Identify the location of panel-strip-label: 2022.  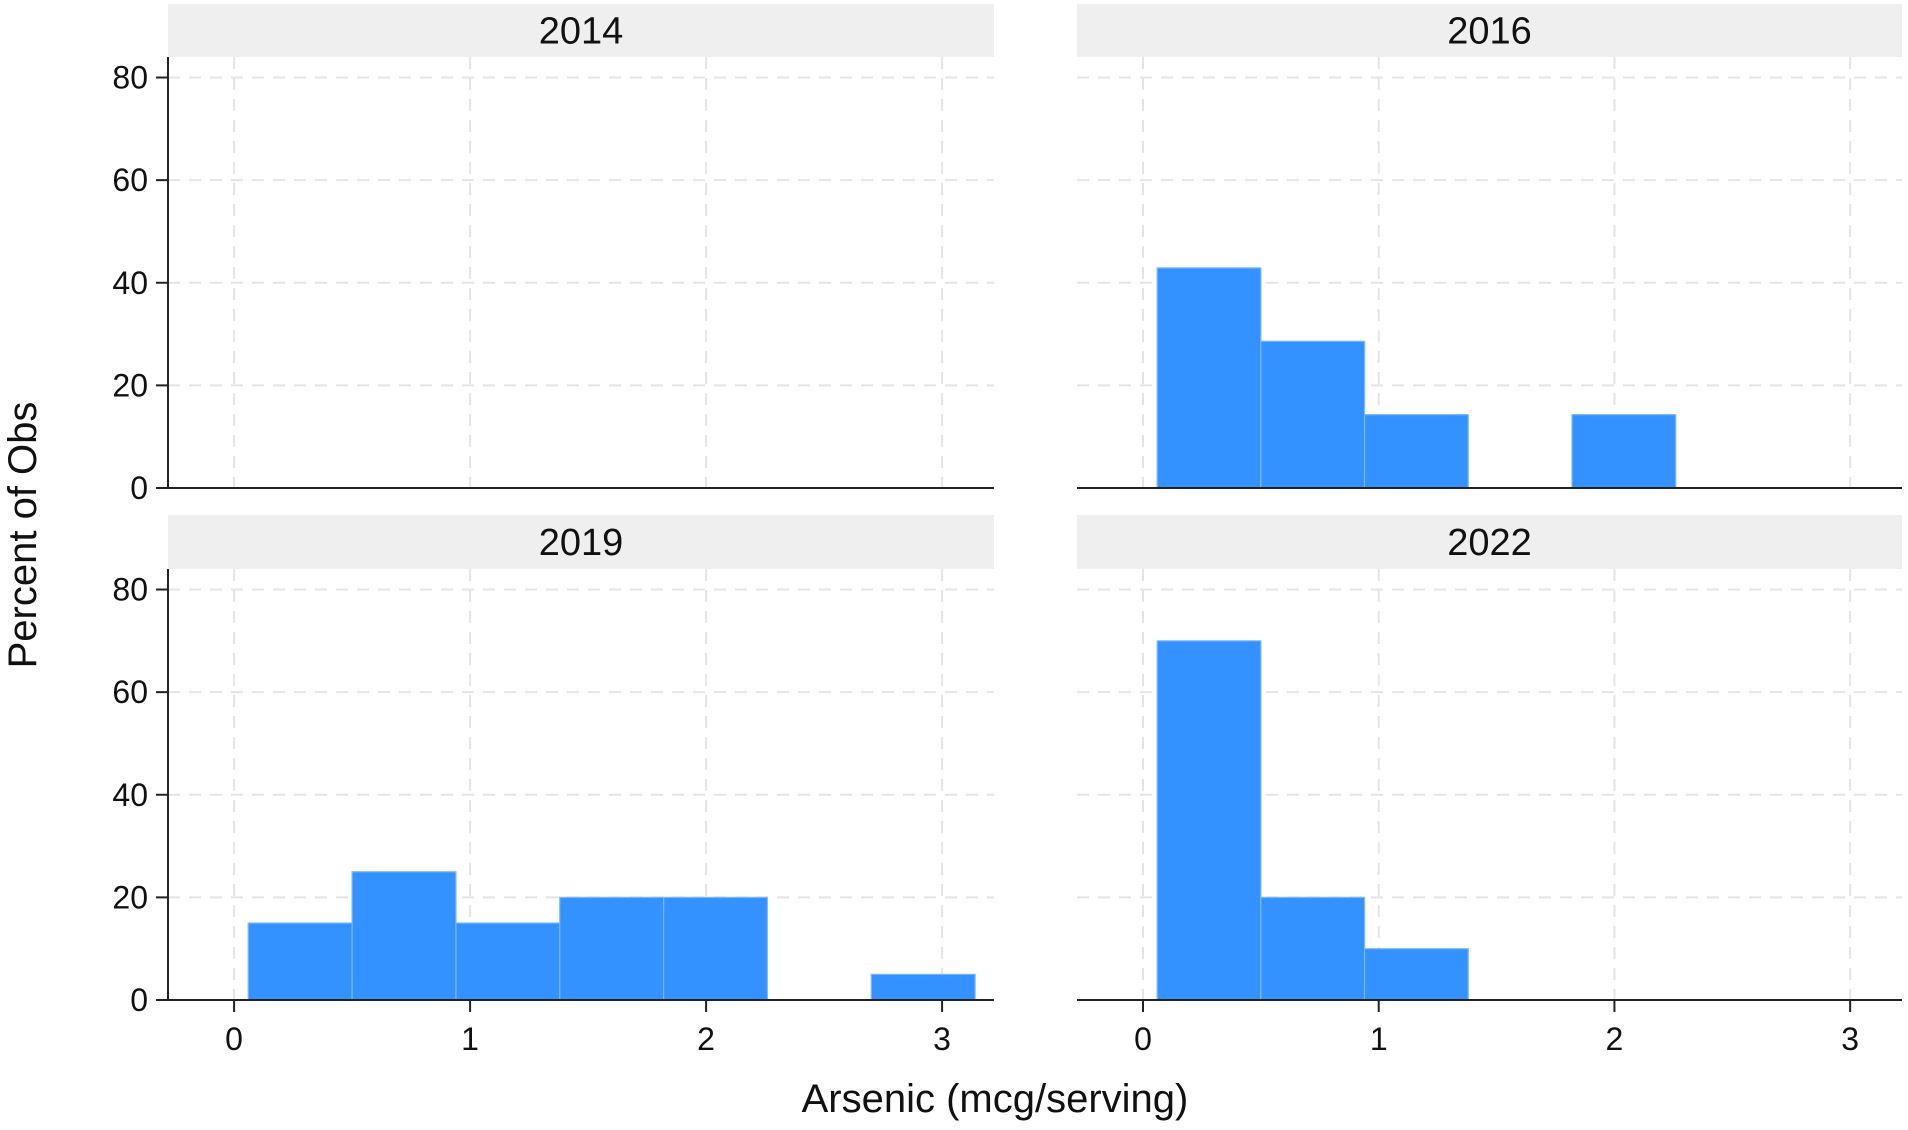
(1489, 543).